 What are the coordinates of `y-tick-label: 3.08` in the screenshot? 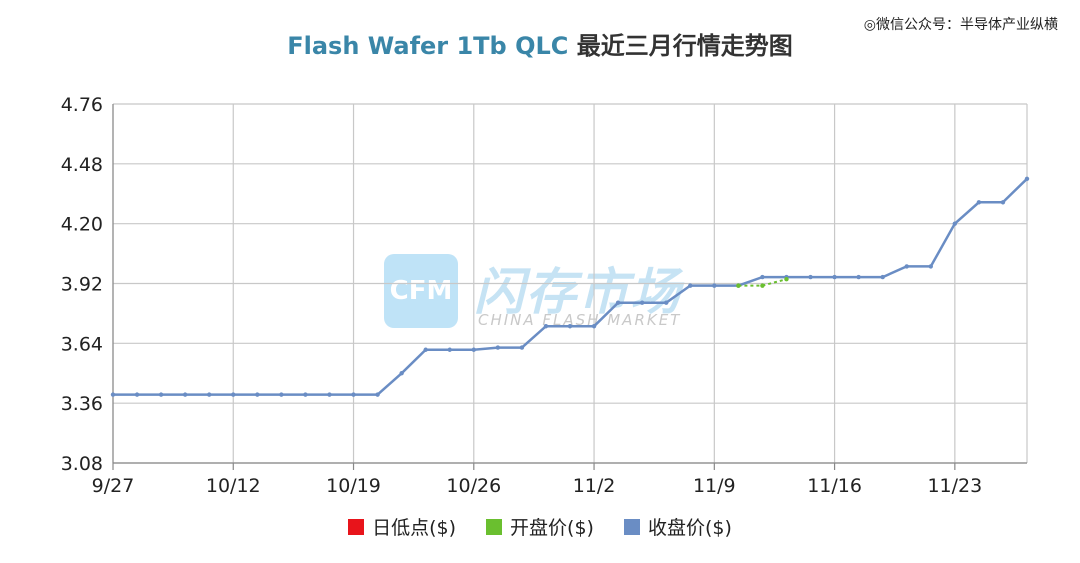 It's located at (82, 464).